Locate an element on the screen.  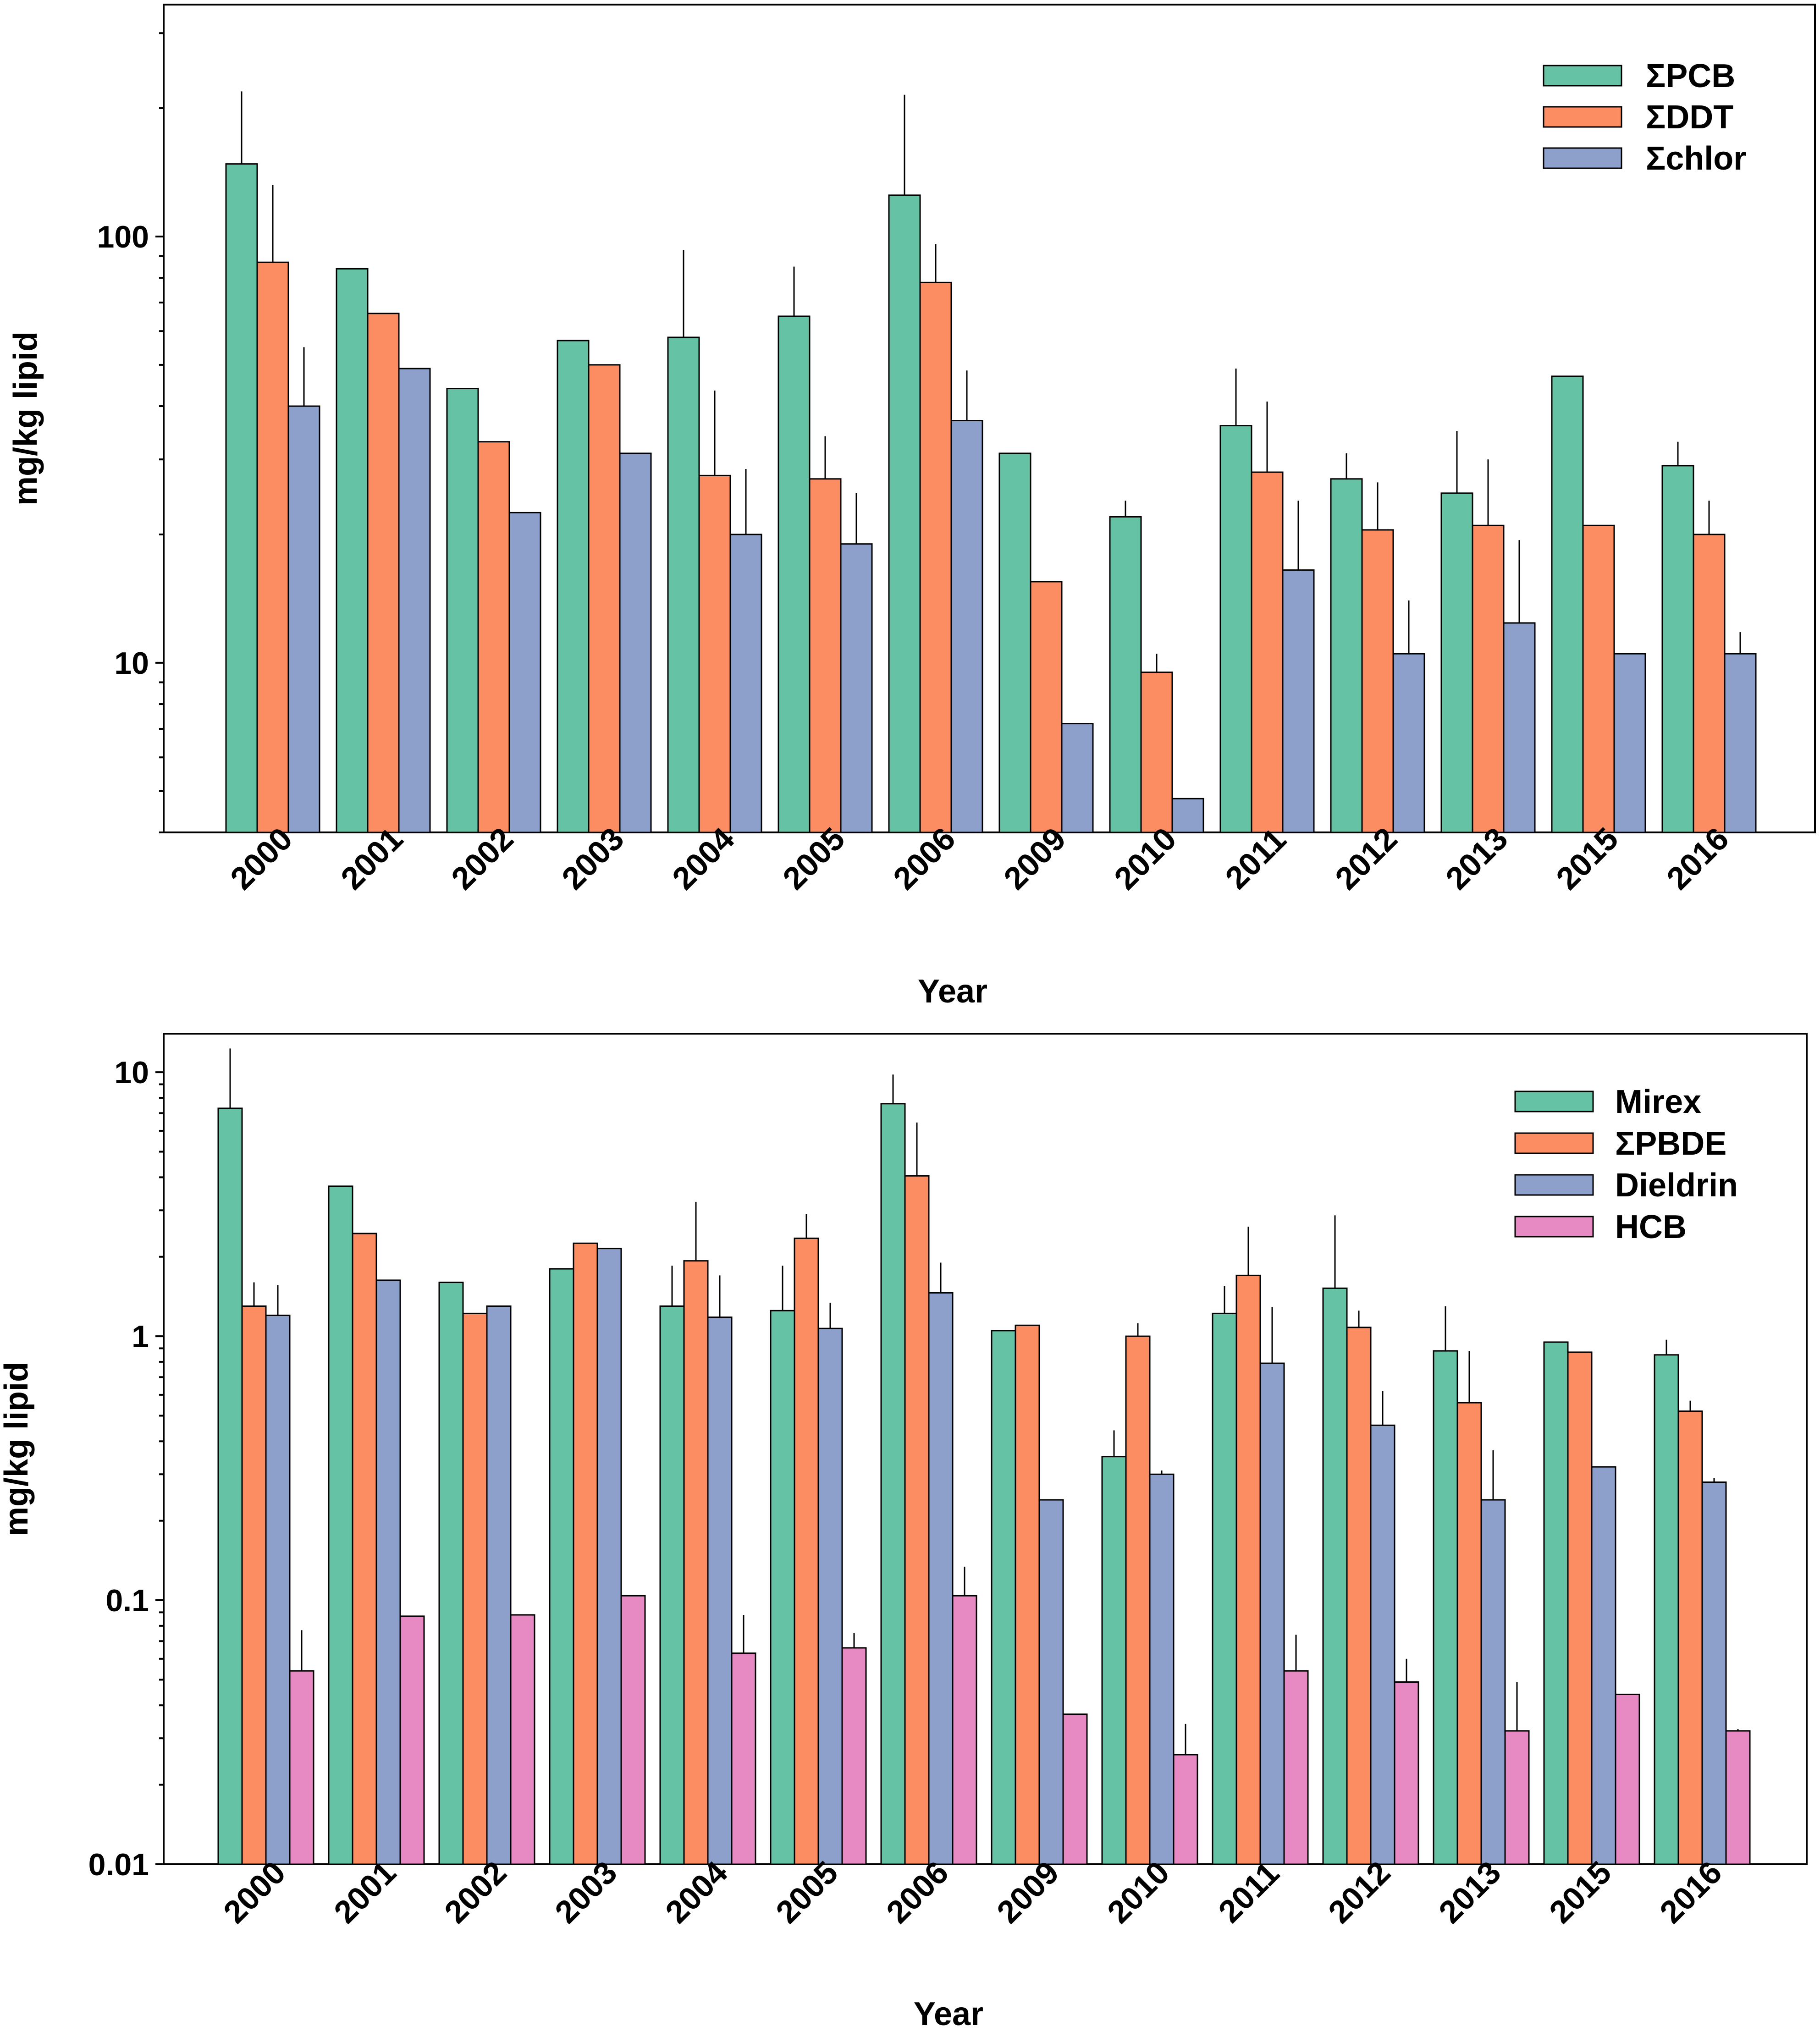
bar-ΣPCB-2003 is located at coordinates (573, 586).